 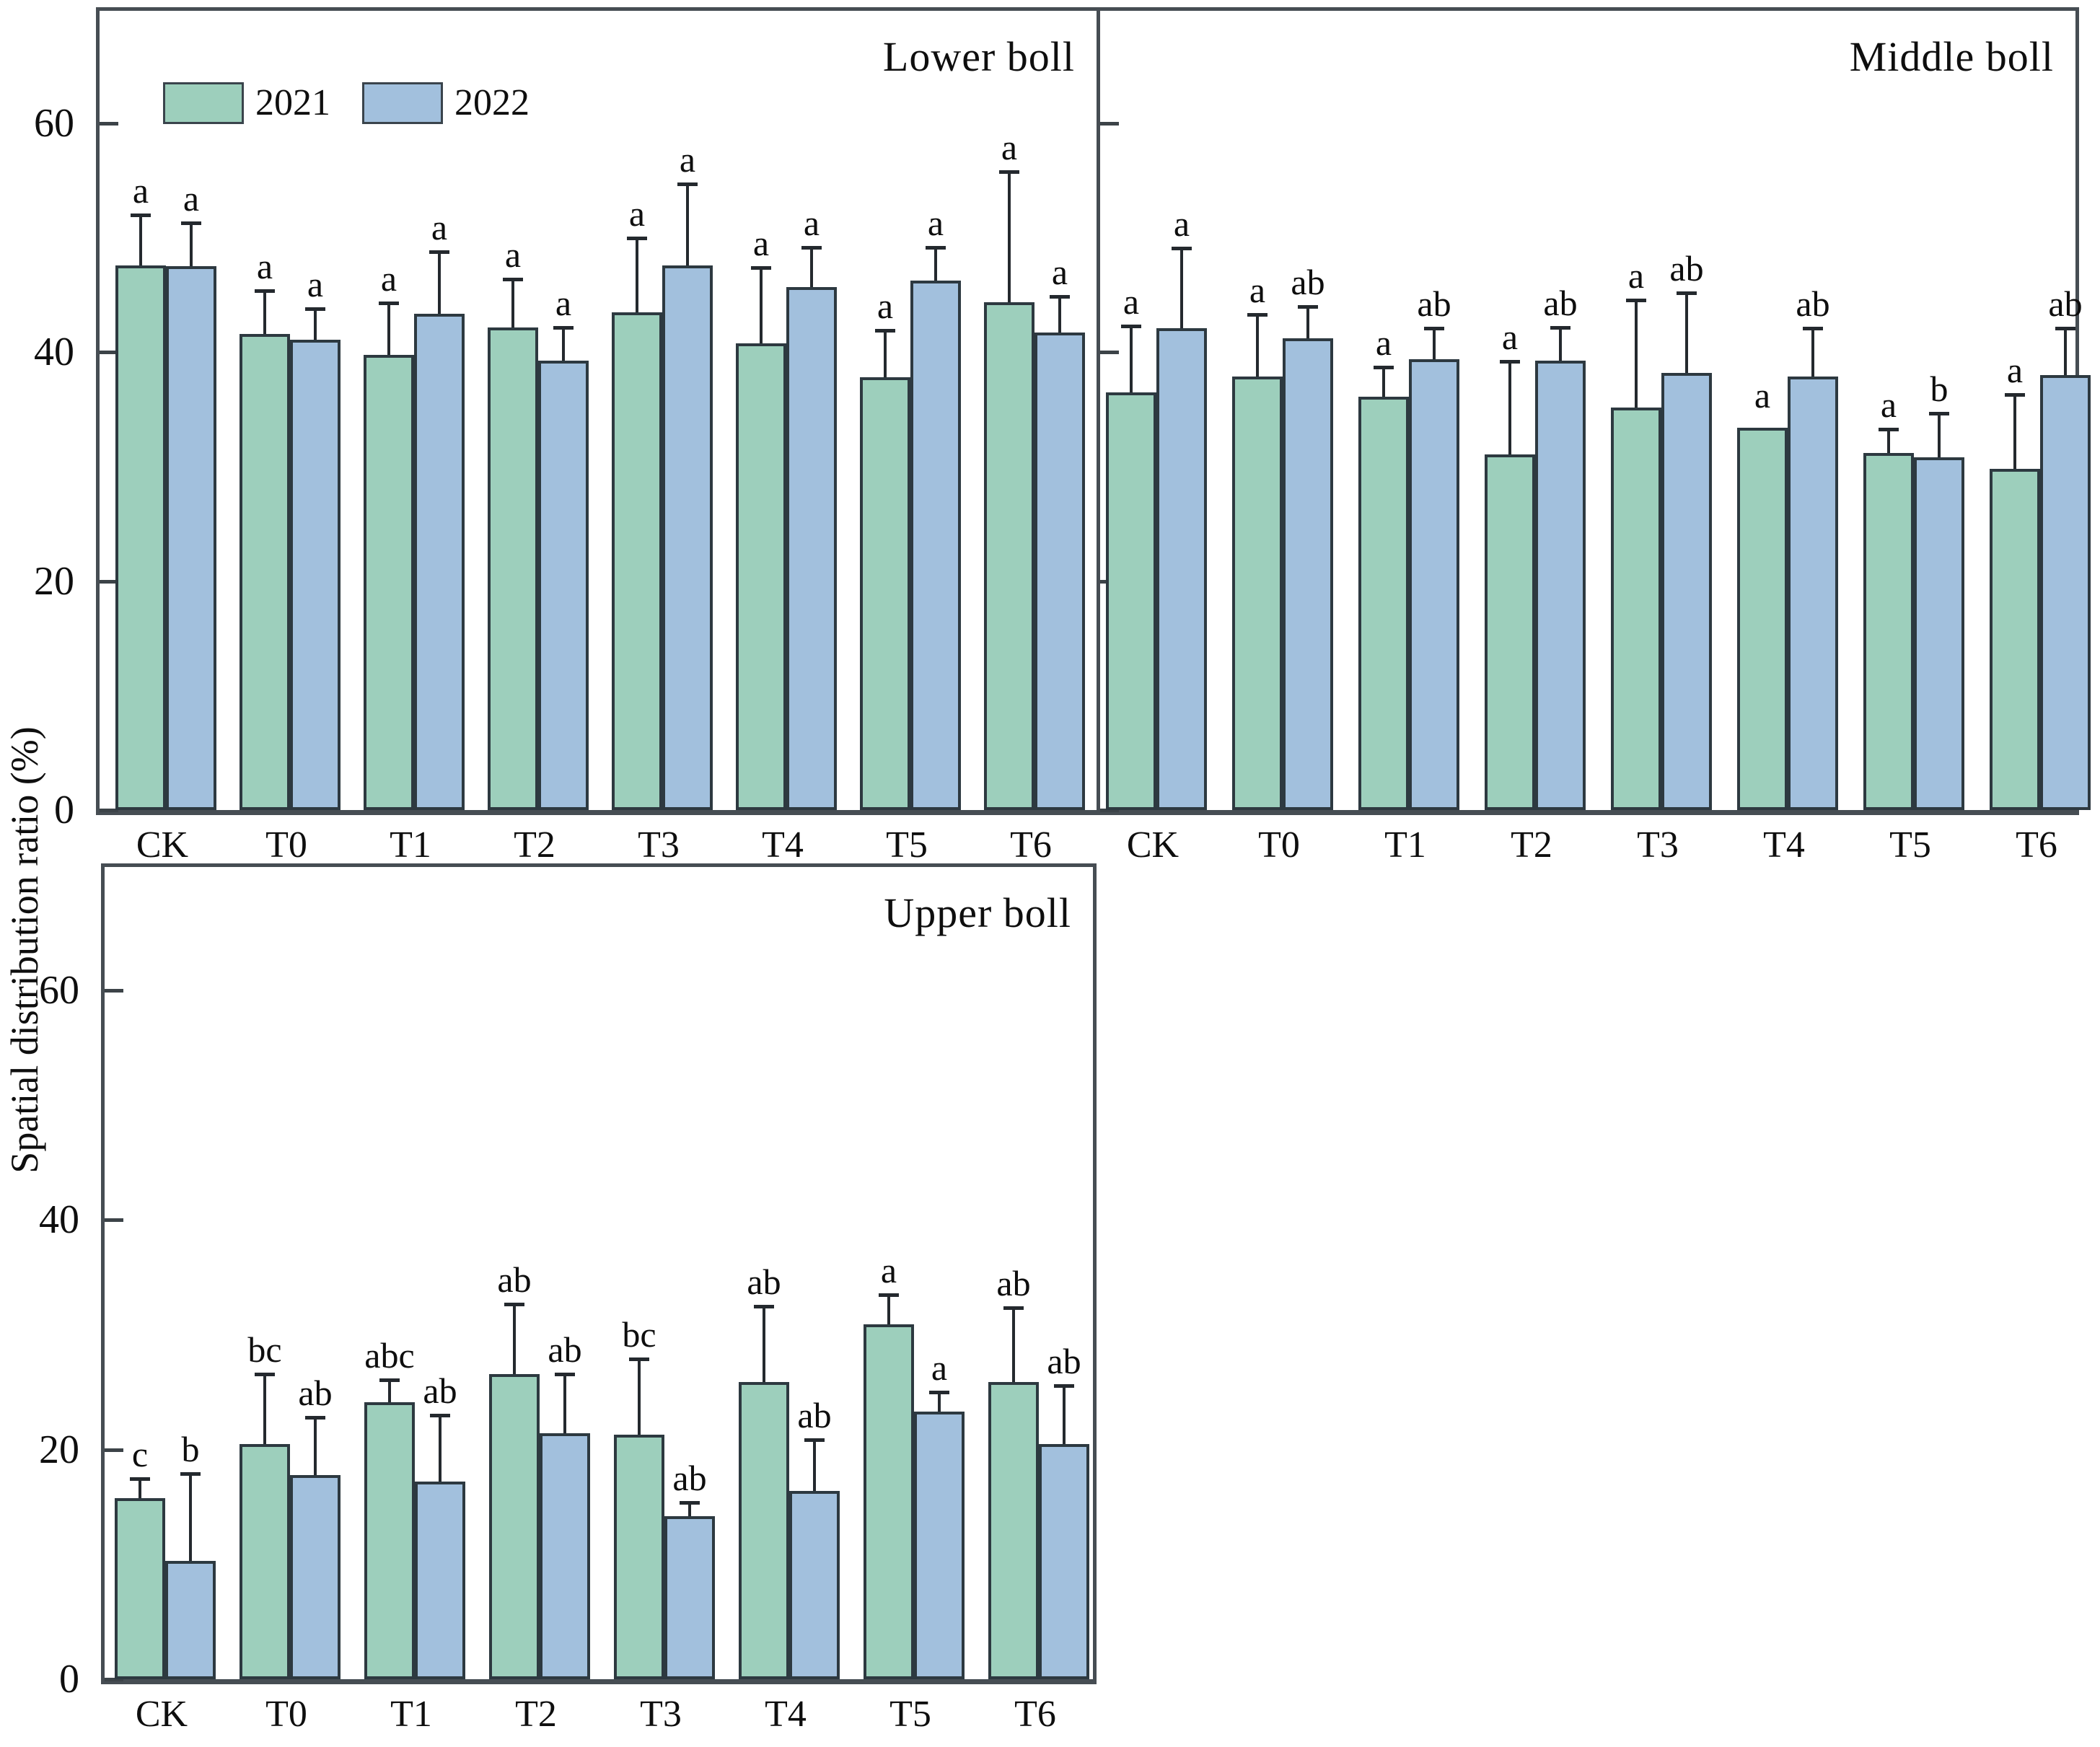 I want to click on legend-label-2022: 2022, so click(x=492, y=103).